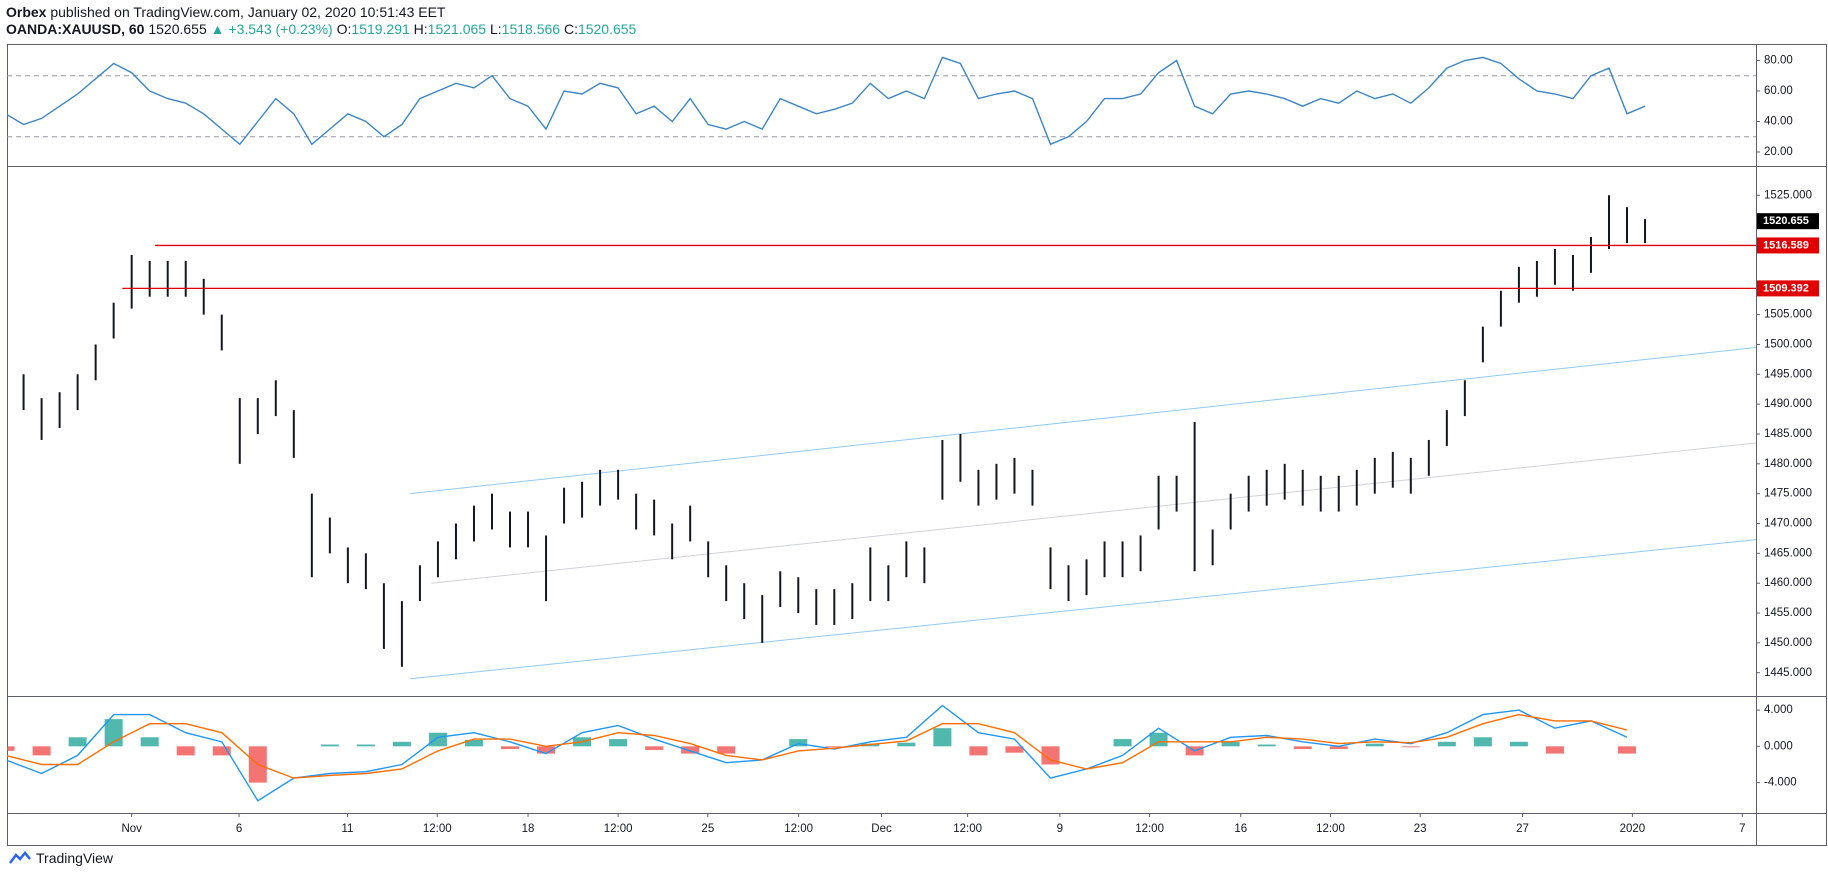 The image size is (1828, 878). Describe the element at coordinates (1788, 464) in the screenshot. I see `y-tick-label: 1480.000` at that location.